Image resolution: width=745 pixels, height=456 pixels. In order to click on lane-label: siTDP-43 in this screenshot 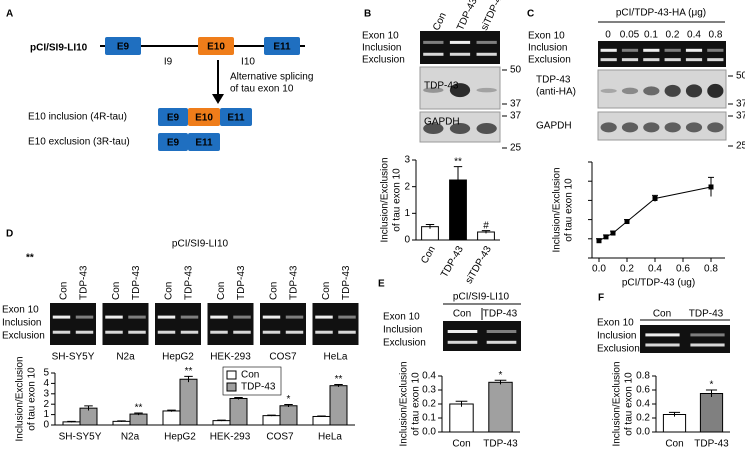, I will do `click(493, 16)`.